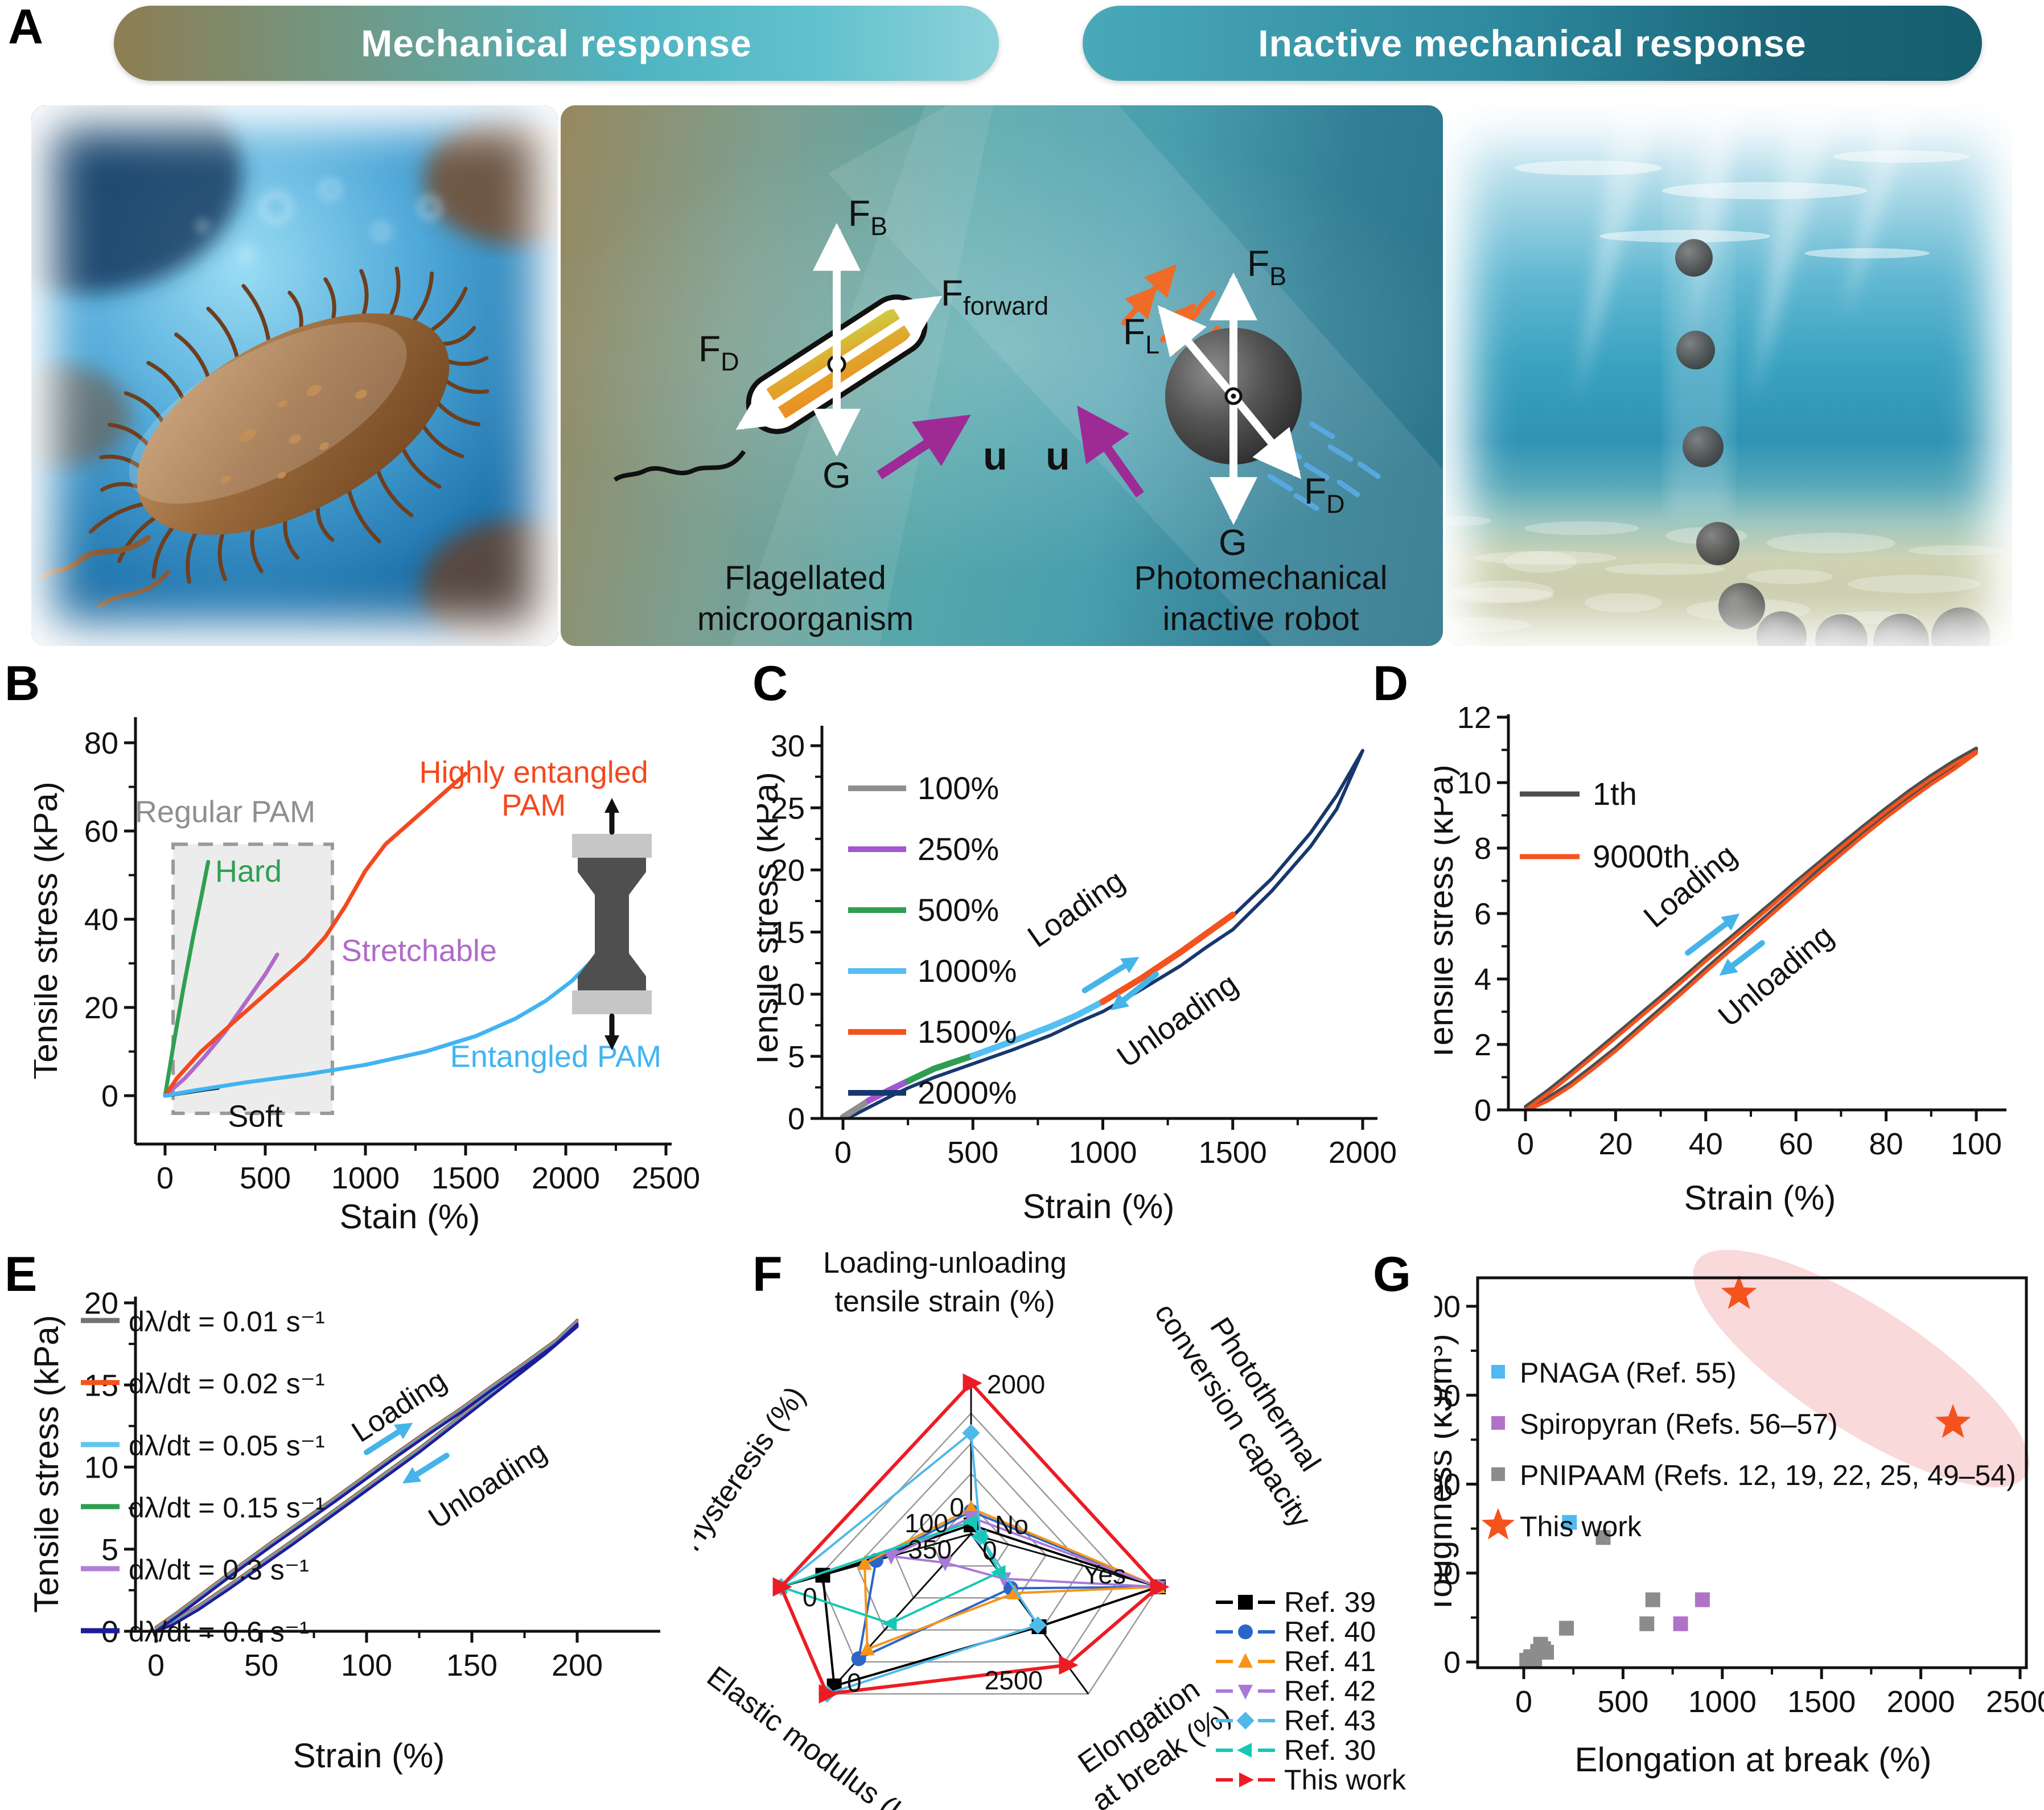 Image resolution: width=2044 pixels, height=1810 pixels. I want to click on svg-text: 25, so click(788, 808).